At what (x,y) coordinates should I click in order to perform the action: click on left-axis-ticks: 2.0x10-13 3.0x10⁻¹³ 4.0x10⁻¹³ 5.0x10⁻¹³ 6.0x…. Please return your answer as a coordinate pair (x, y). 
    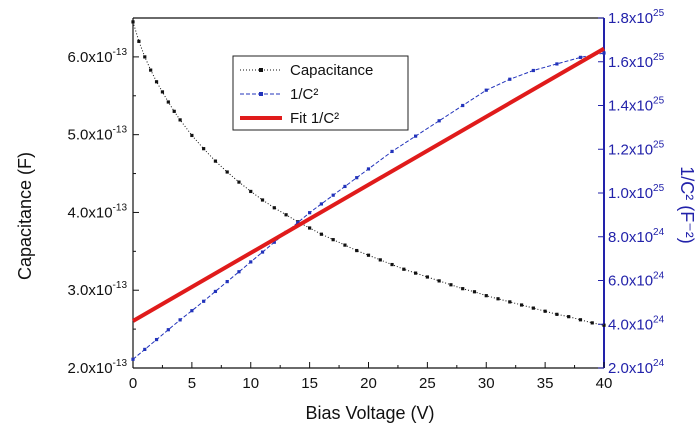
    Looking at the image, I should click on (103, 212).